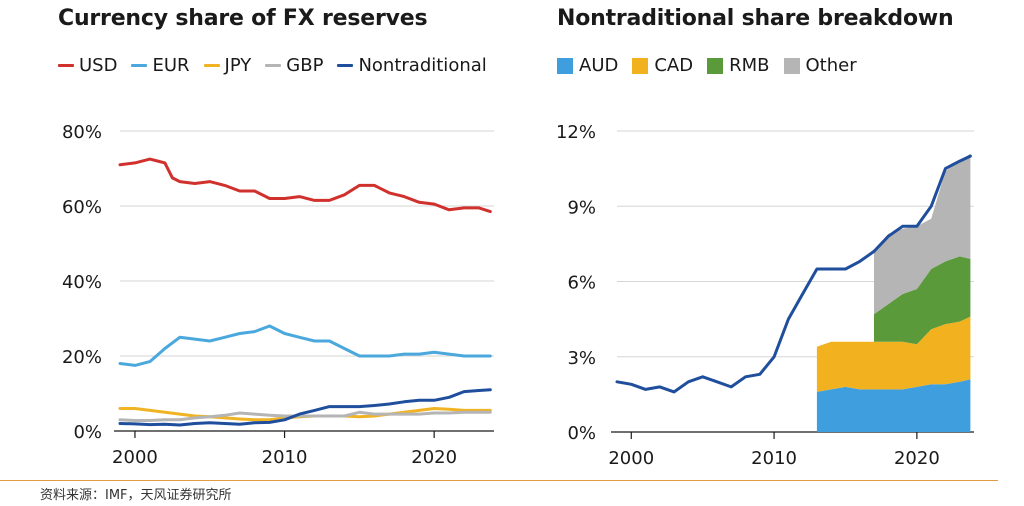  I want to click on area-cad, so click(893, 354).